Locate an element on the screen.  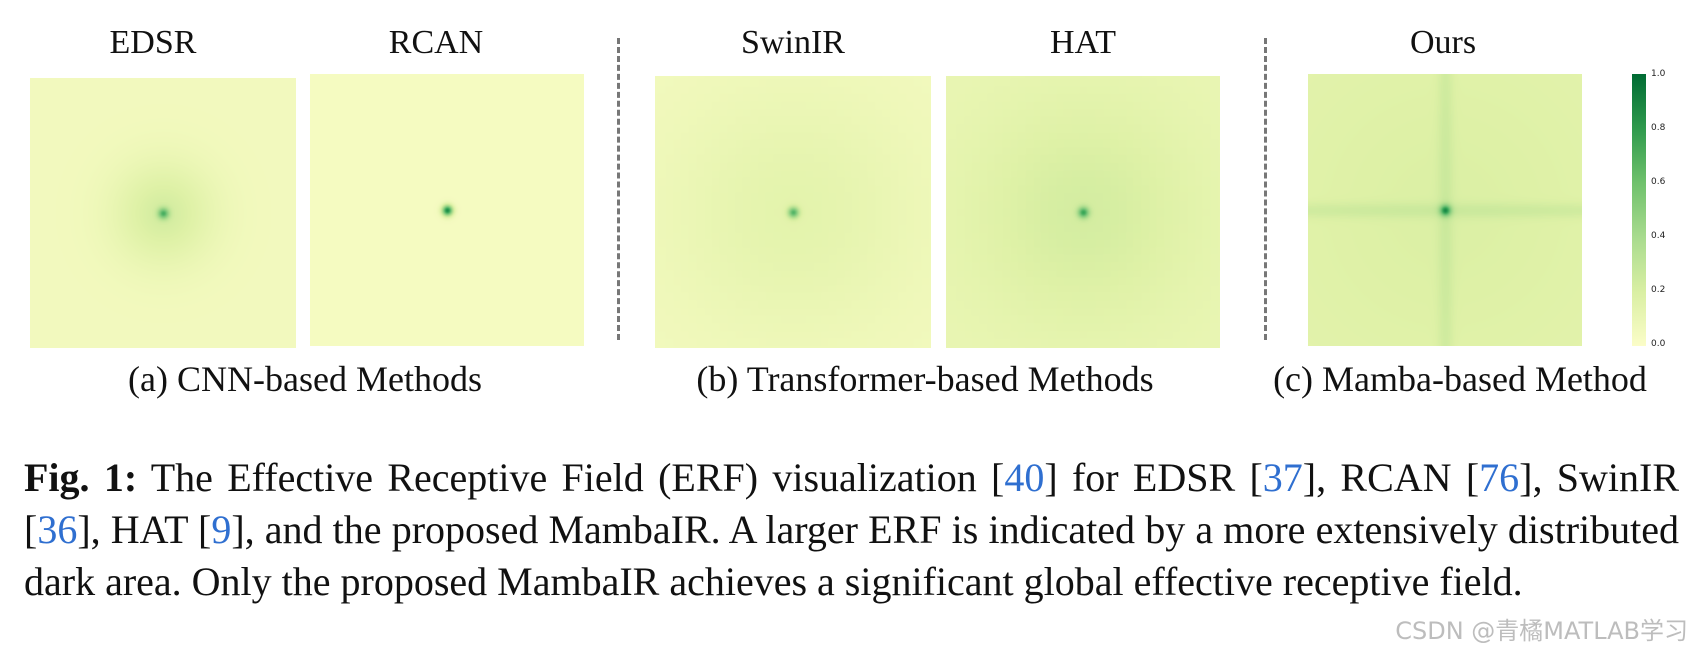
citation-link: 37 is located at coordinates (1282, 477).